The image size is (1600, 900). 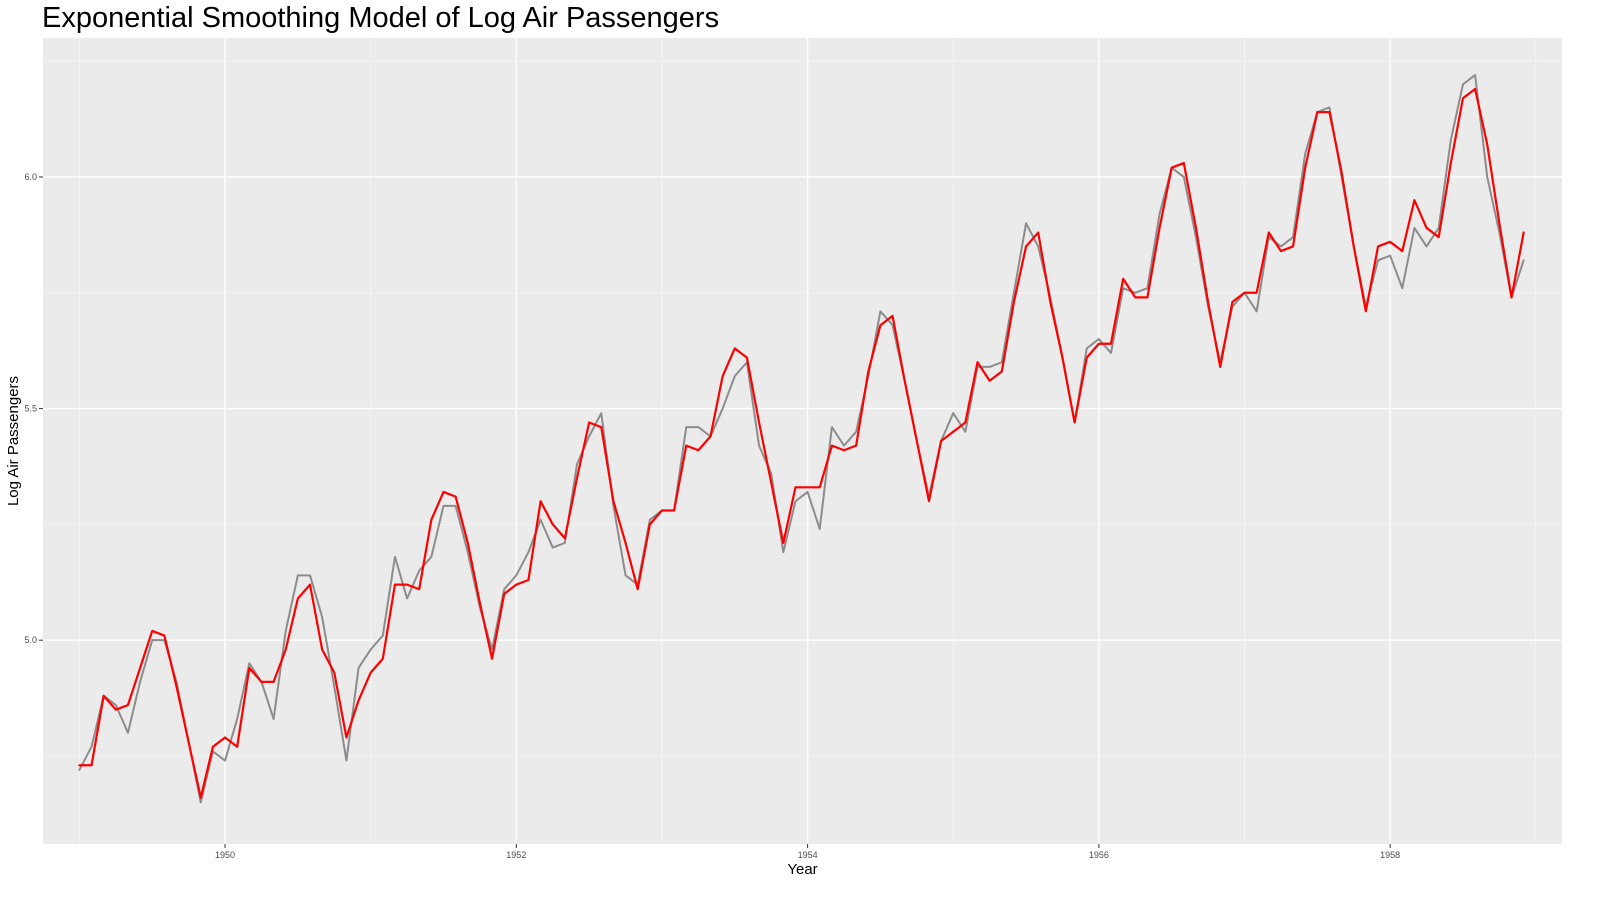 What do you see at coordinates (1099, 855) in the screenshot?
I see `x-tick-label: 1956` at bounding box center [1099, 855].